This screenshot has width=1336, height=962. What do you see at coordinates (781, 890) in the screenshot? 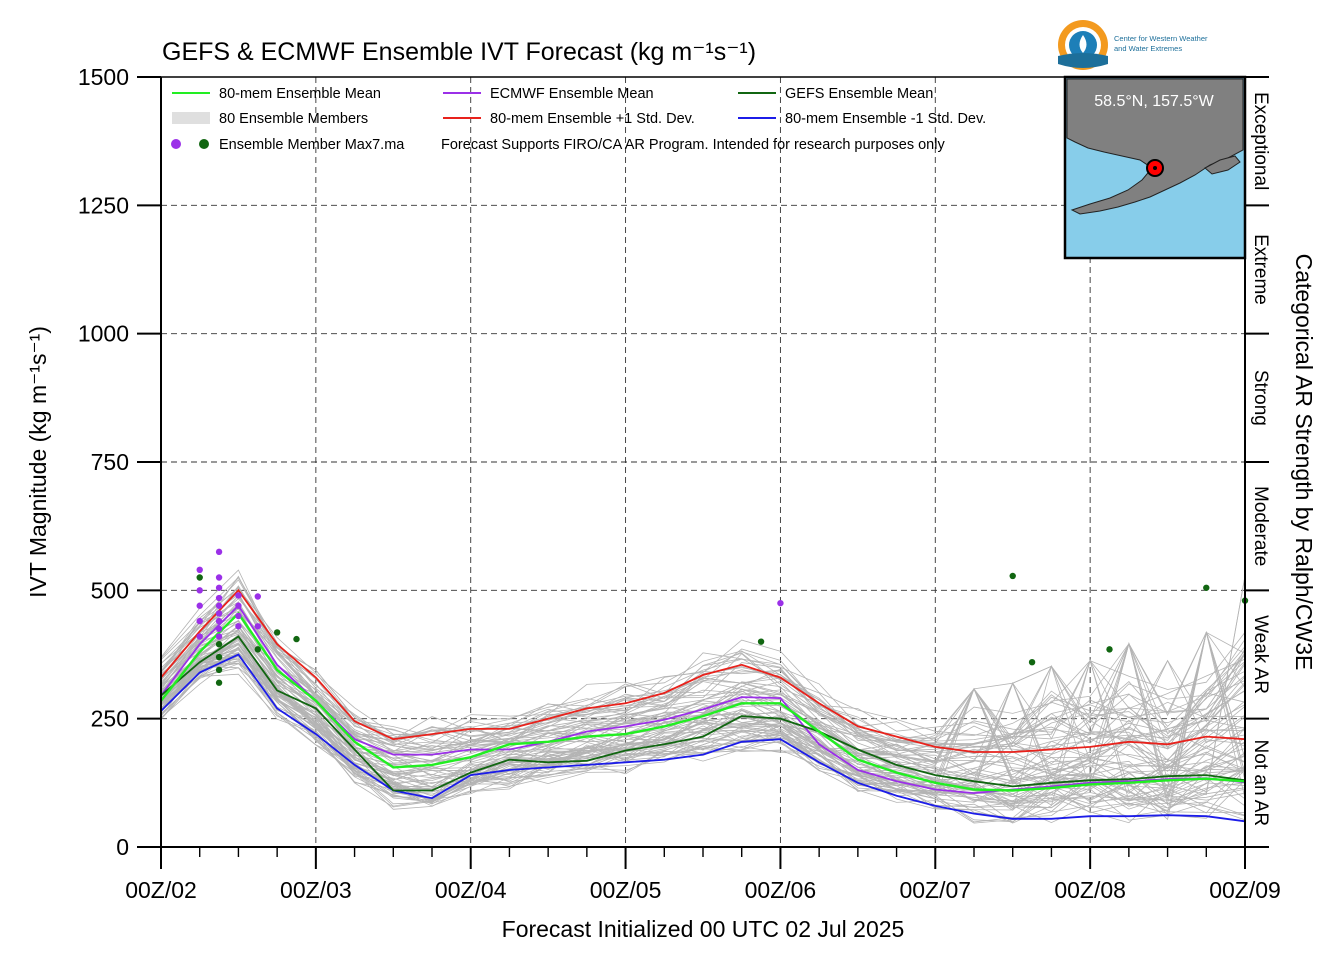
I see `x-tick-label: 00Z/06` at bounding box center [781, 890].